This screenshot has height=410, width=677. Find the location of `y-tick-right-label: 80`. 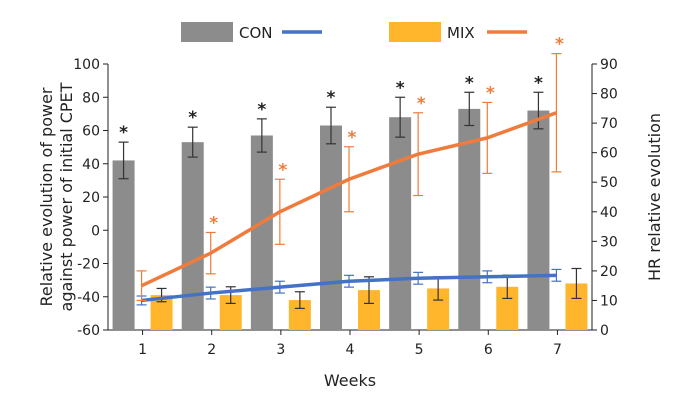

y-tick-right-label: 80 is located at coordinates (609, 95).